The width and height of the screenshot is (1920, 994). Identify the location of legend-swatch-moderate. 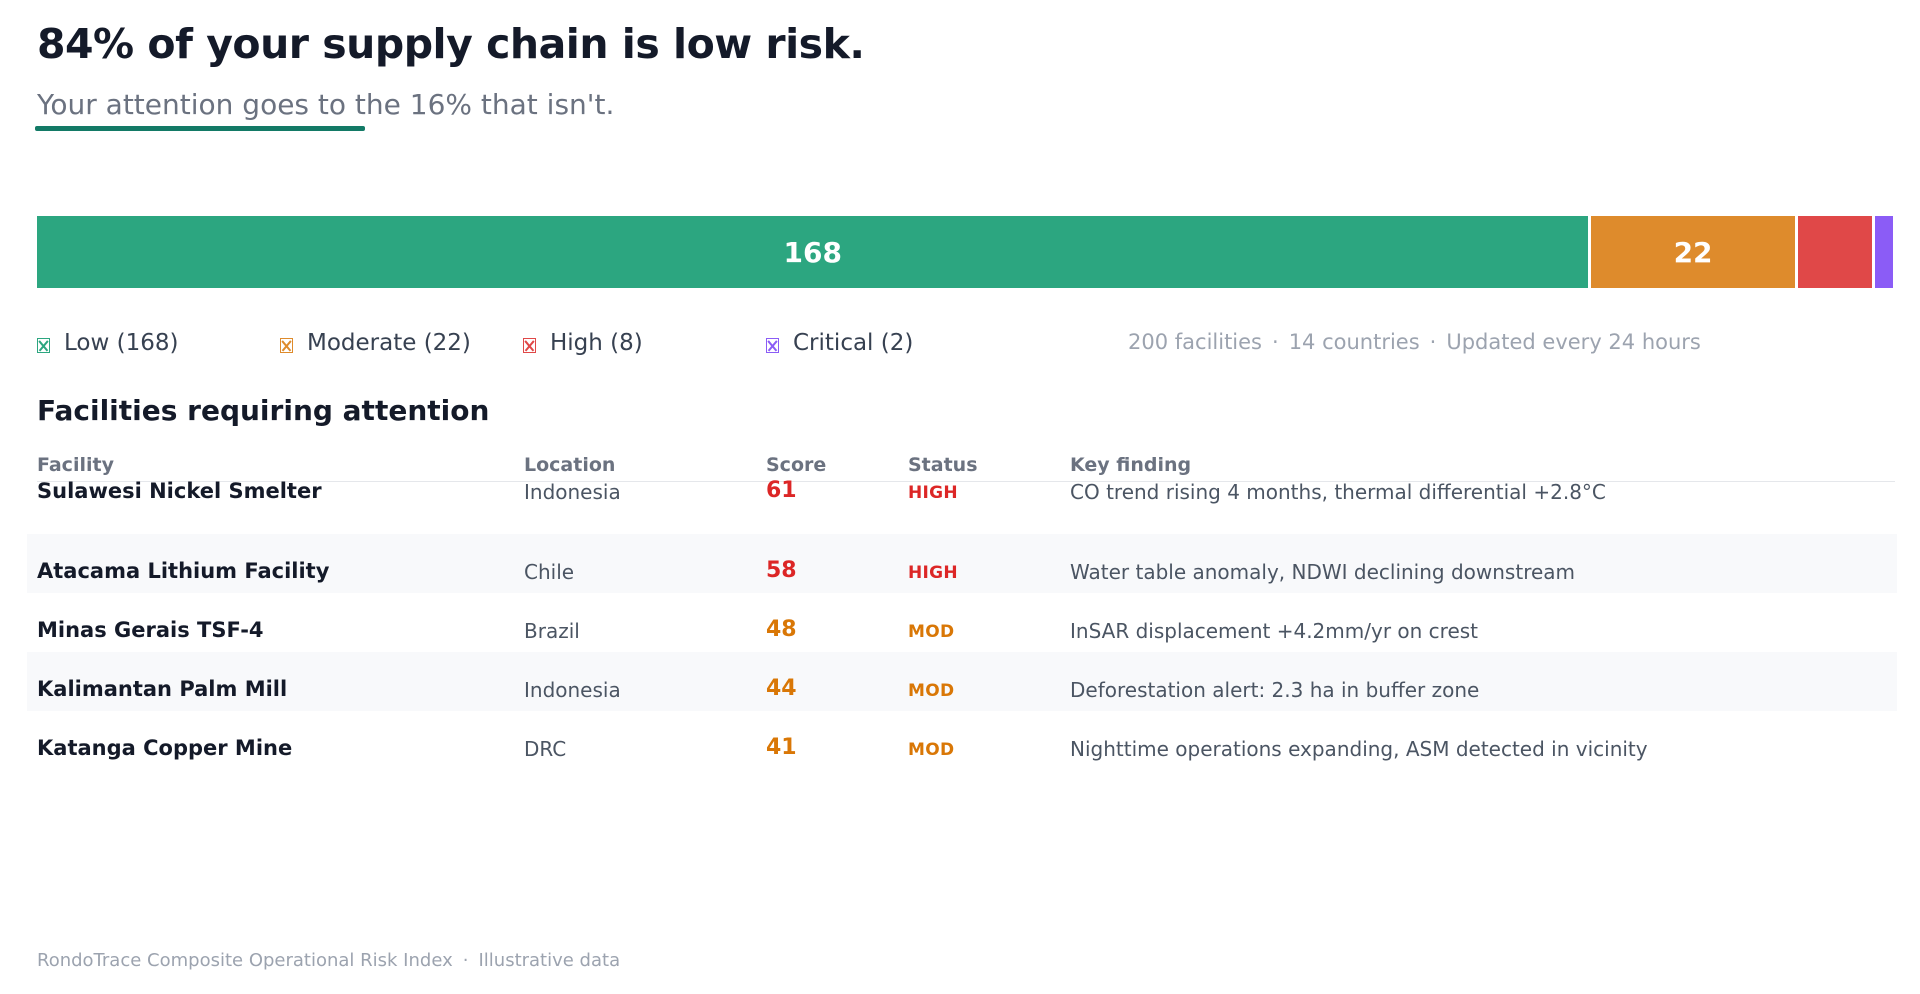
(286, 345).